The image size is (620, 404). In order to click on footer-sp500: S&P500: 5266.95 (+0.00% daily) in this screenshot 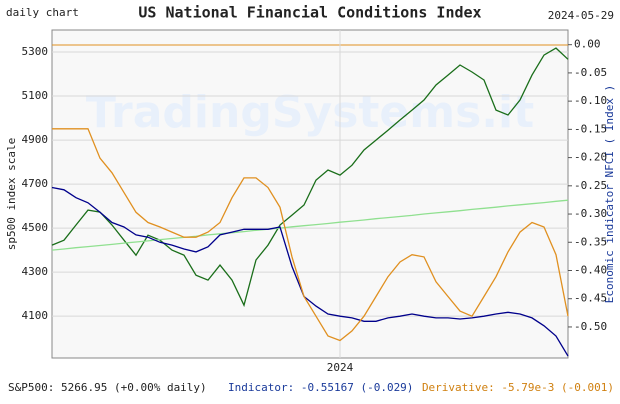, I will do `click(107, 387)`.